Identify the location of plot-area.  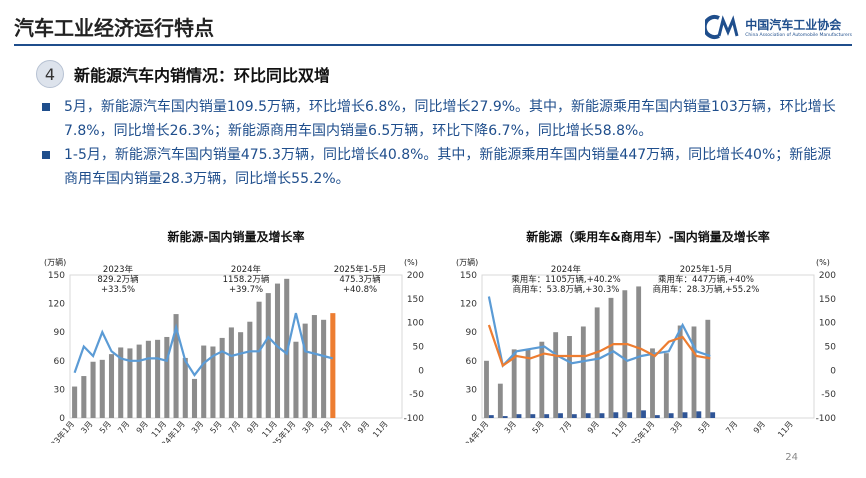
(236, 346).